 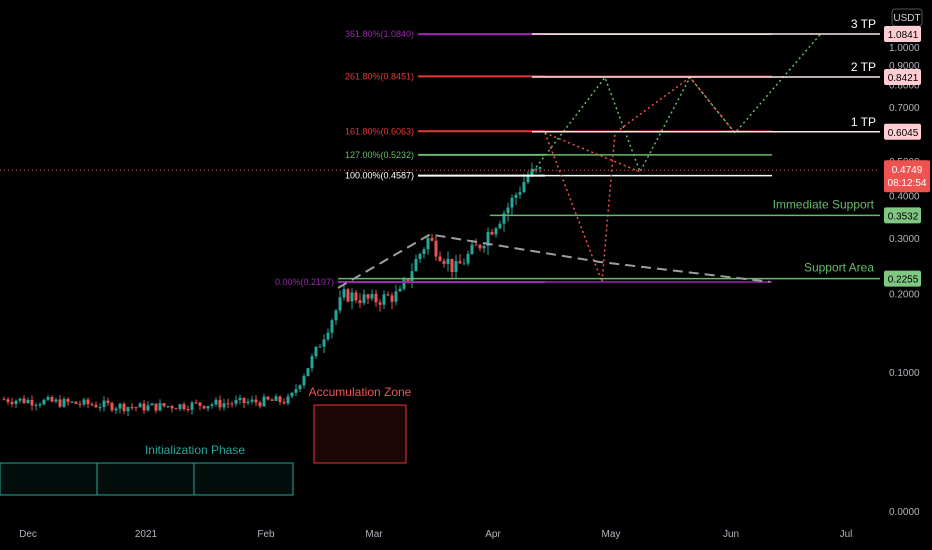 I want to click on take-profit-label: 3 TP, so click(x=863, y=24).